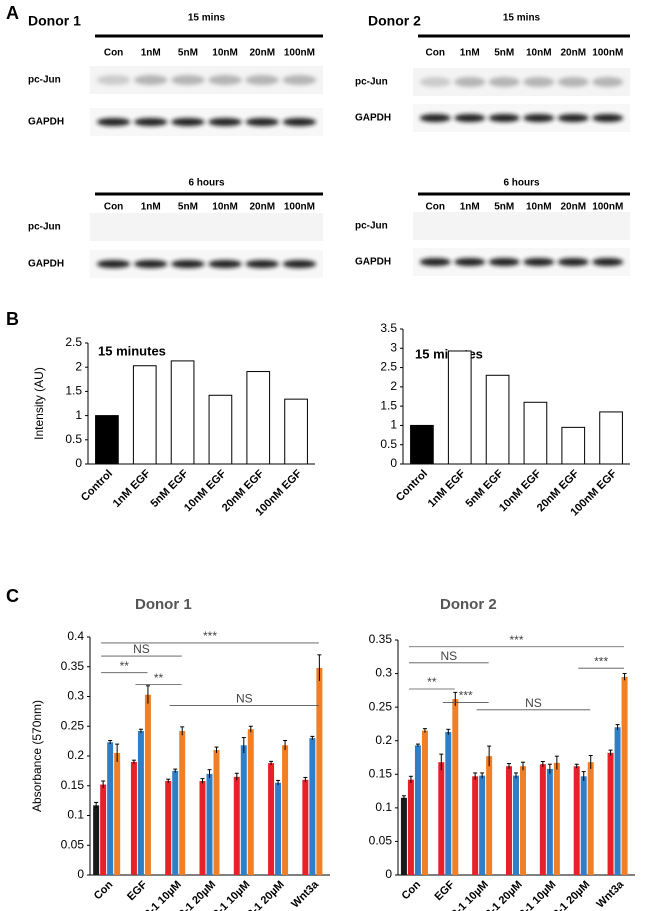 This screenshot has width=664, height=911. Describe the element at coordinates (521, 226) in the screenshot. I see `blot-background` at that location.